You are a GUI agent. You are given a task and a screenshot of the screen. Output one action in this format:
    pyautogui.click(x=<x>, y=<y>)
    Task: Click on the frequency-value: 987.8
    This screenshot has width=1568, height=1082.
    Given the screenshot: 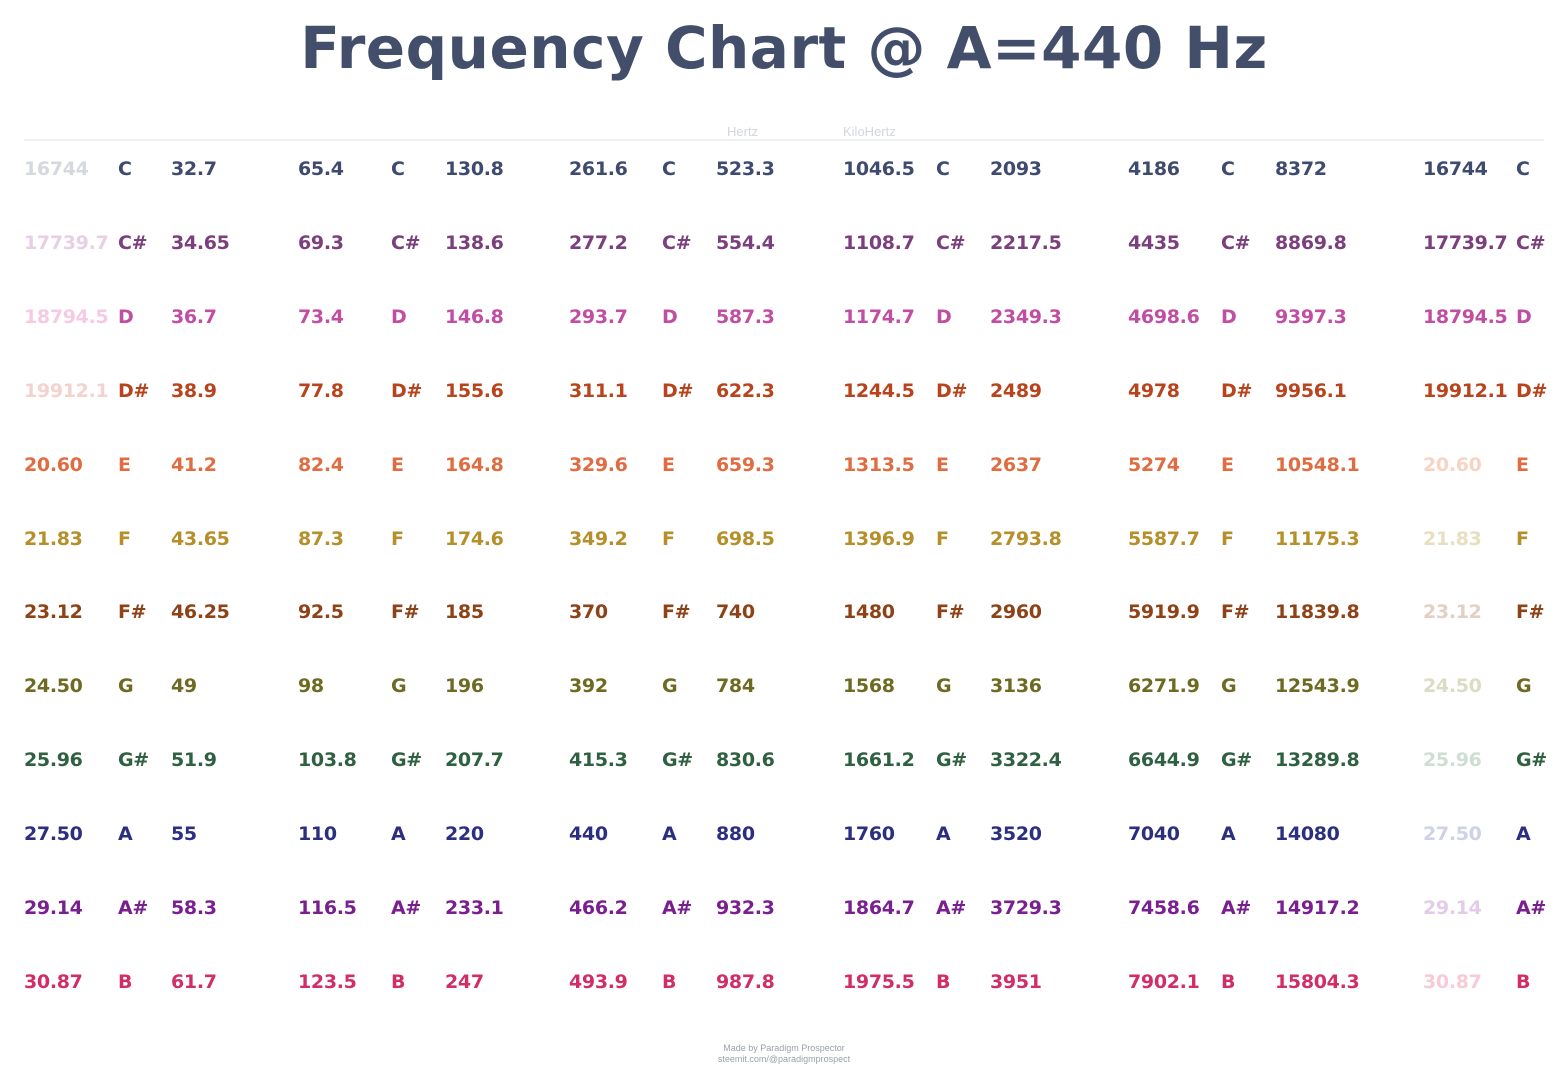 What is the action you would take?
    pyautogui.click(x=745, y=982)
    